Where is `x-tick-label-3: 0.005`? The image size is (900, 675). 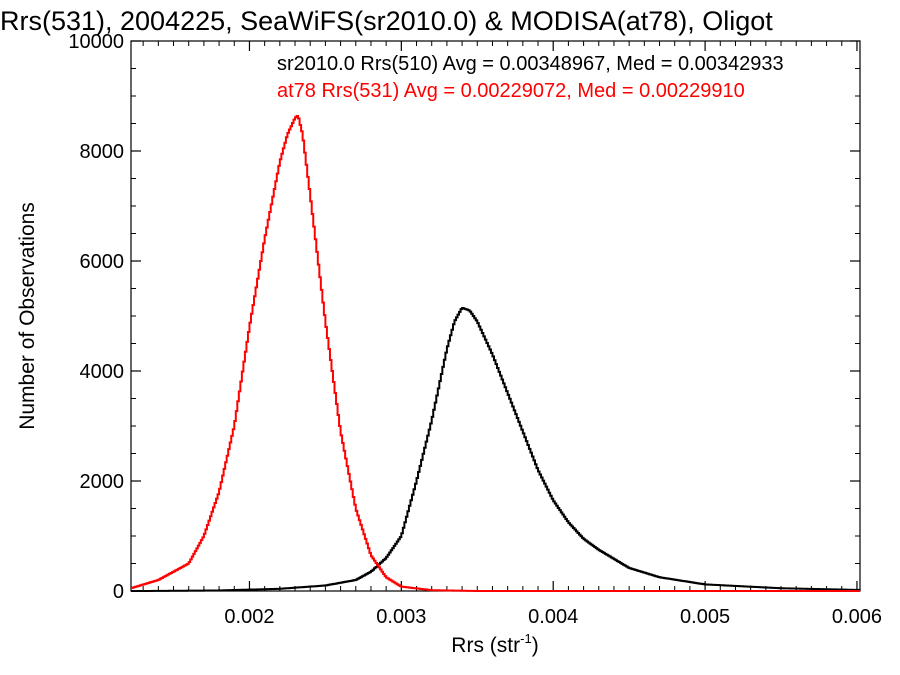
x-tick-label-3: 0.005 is located at coordinates (705, 617).